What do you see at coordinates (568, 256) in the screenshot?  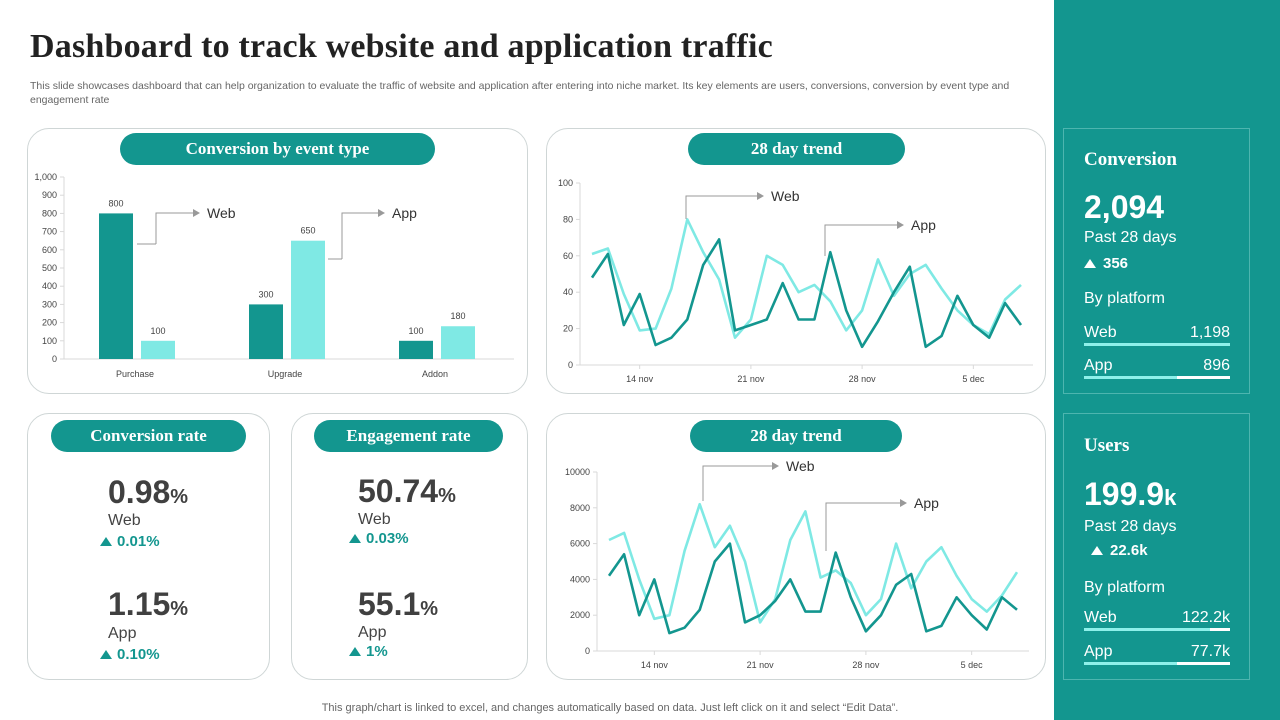 I see `y-tick-label: 60` at bounding box center [568, 256].